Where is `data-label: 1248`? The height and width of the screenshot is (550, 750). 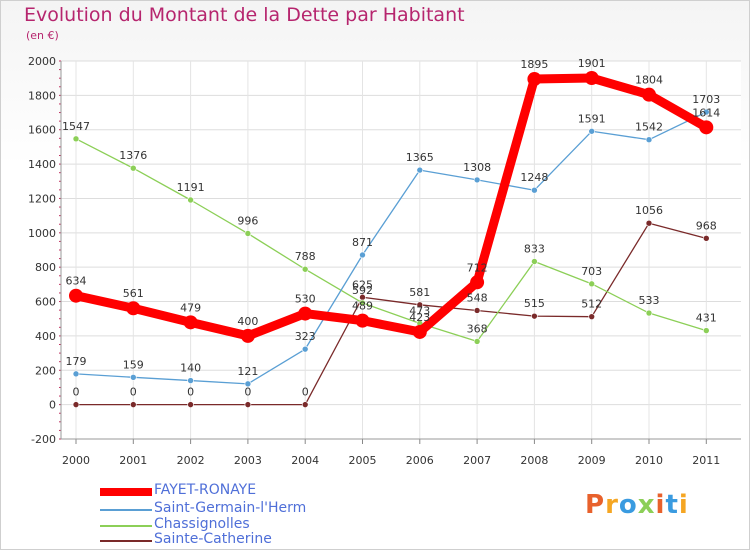 data-label: 1248 is located at coordinates (534, 177).